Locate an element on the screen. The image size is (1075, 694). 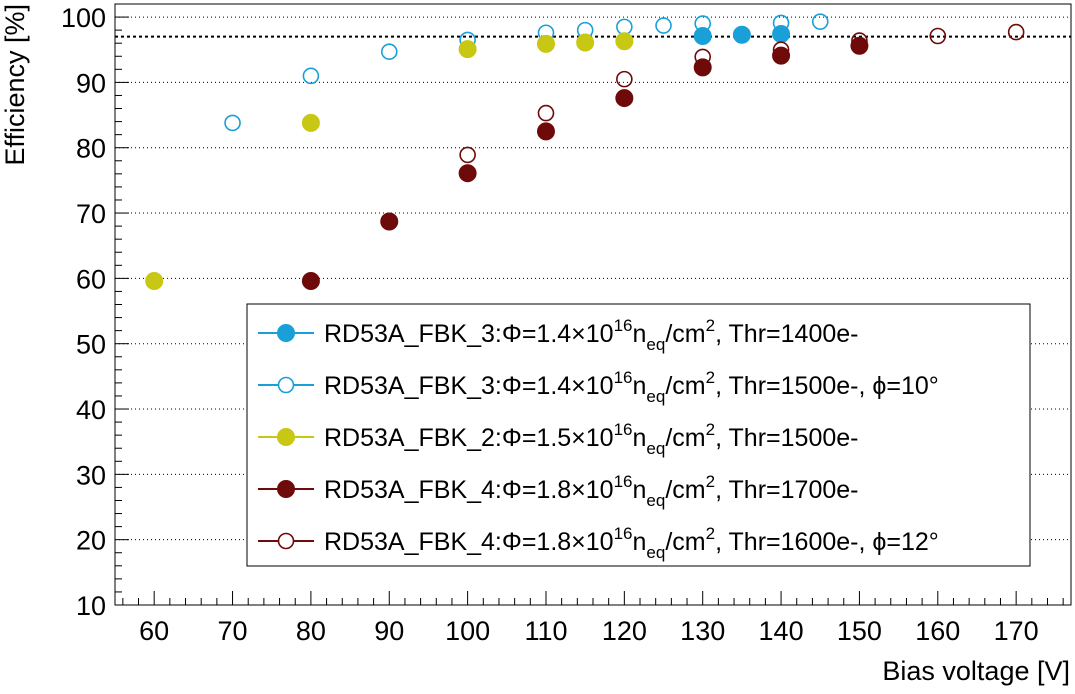
legend-text-part: , Thr=1600e- is located at coordinates (786, 542).